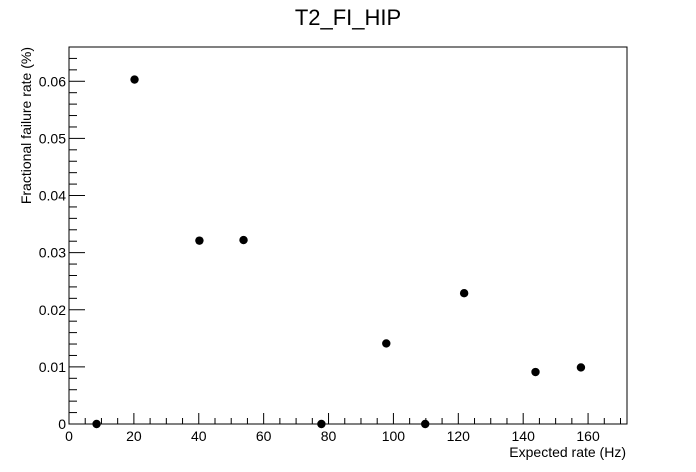  I want to click on x-axis-ticks, so click(345, 418).